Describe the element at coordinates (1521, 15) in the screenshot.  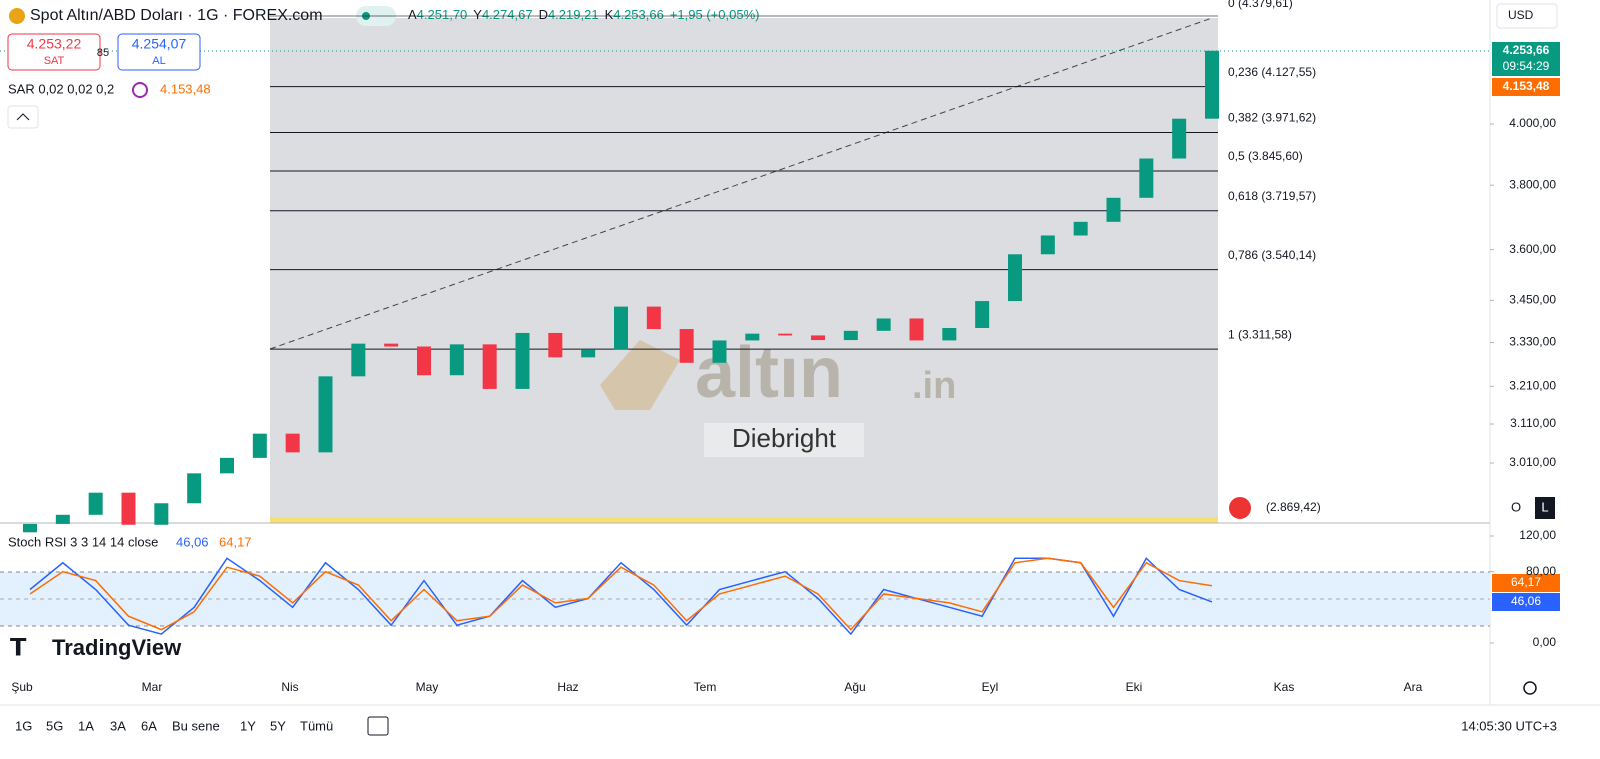
I see `currency: USD` at that location.